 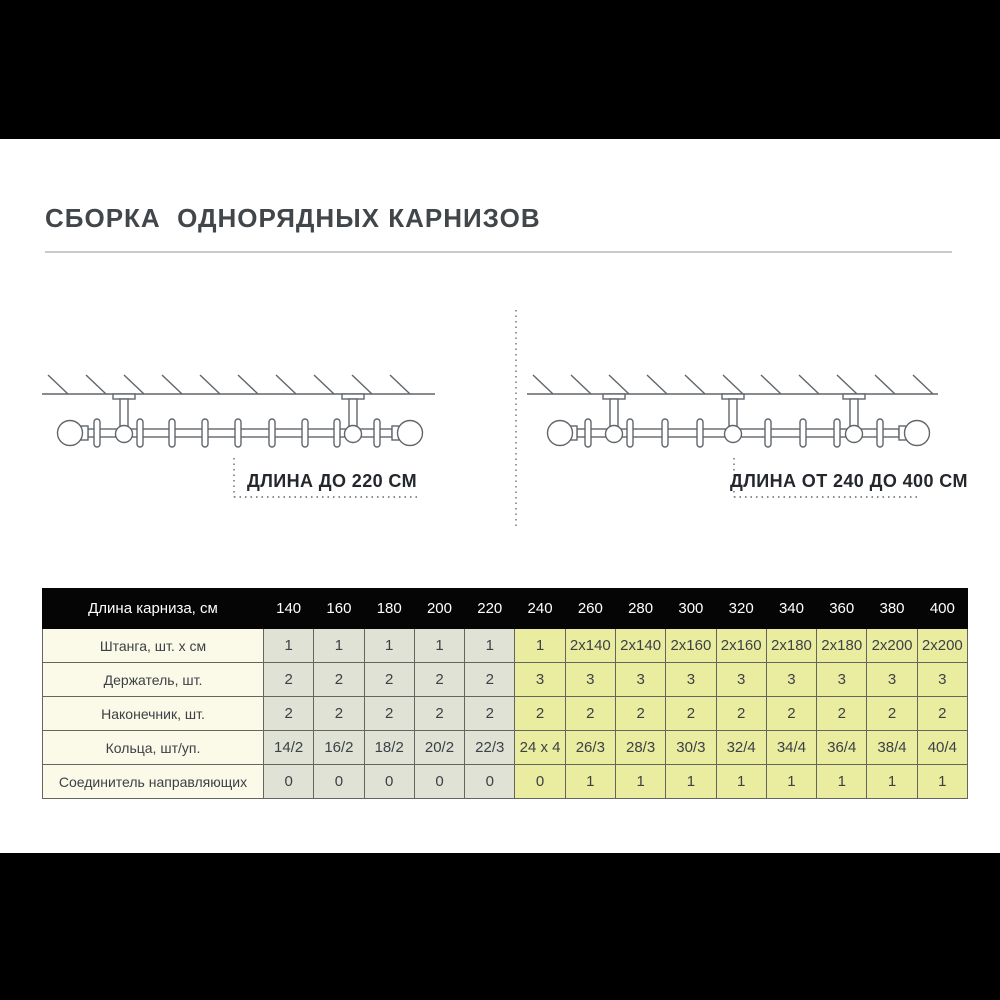 I want to click on column-header: 400, so click(x=942, y=608).